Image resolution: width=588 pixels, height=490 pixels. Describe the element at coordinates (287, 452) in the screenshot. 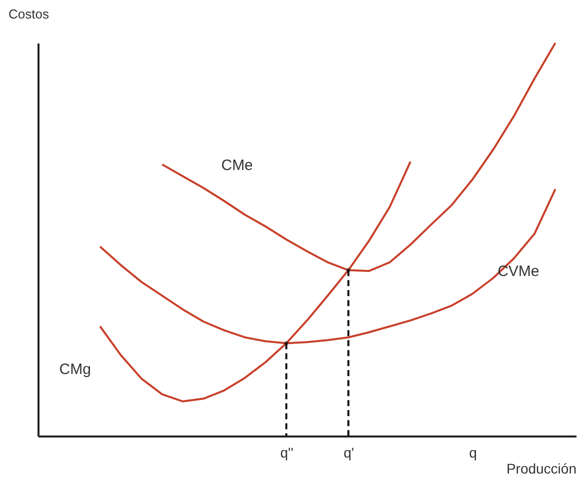

I see `x-tick-label: q''` at that location.